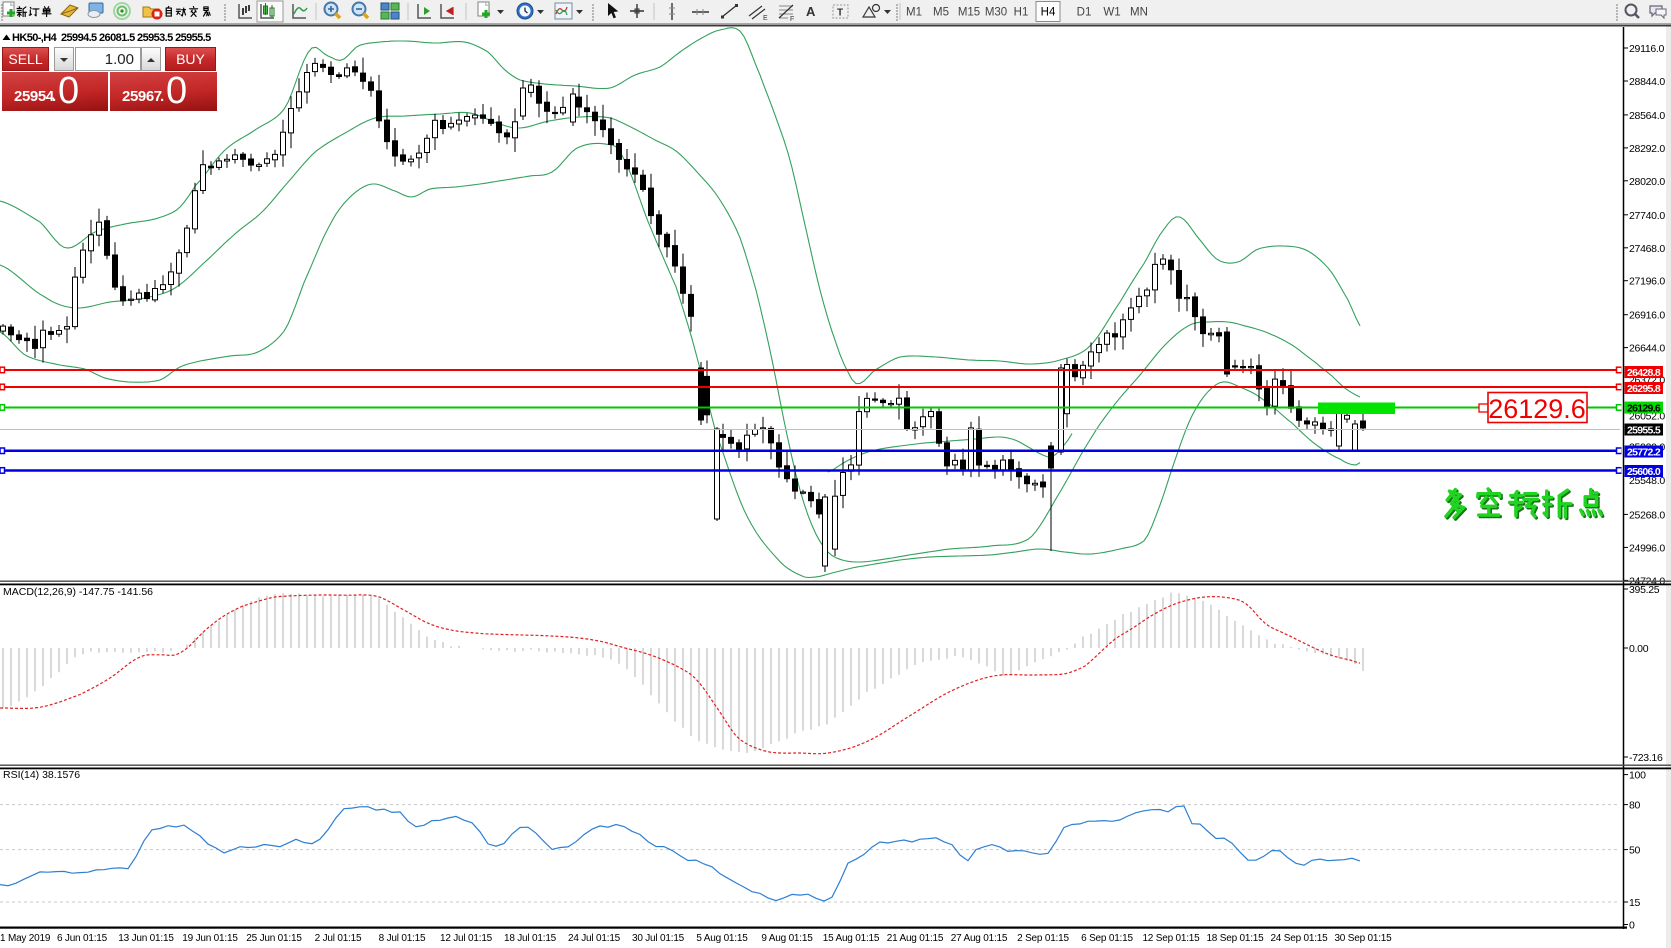 Image resolution: width=1671 pixels, height=948 pixels. I want to click on svg-text: 6 Sep 01:15, so click(1107, 938).